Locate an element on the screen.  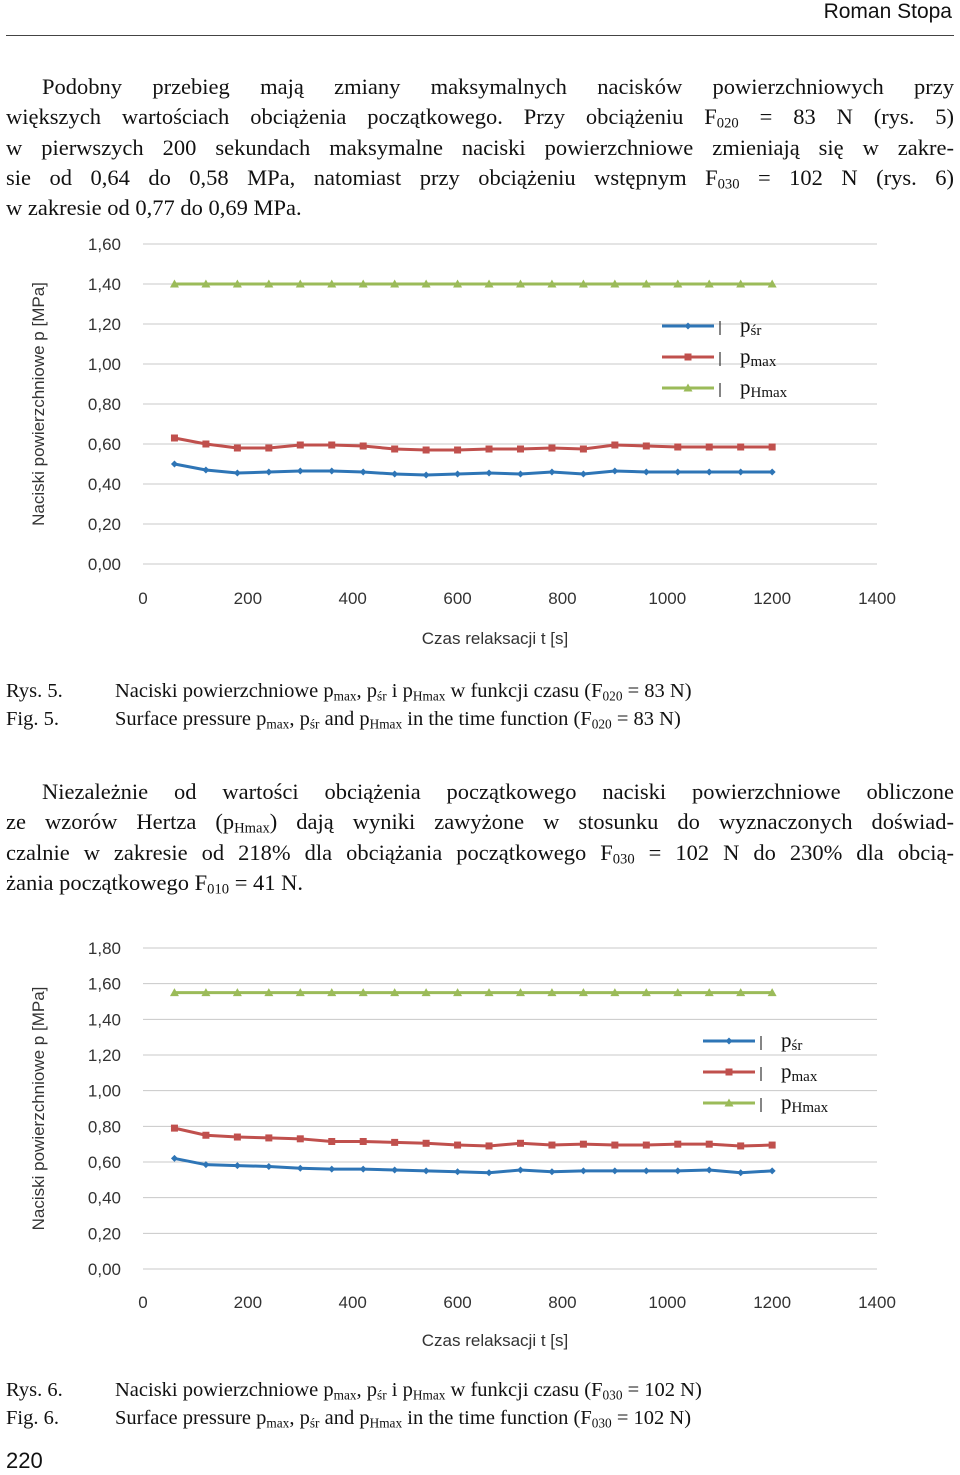
y-tick-label: 0,40 is located at coordinates (104, 484).